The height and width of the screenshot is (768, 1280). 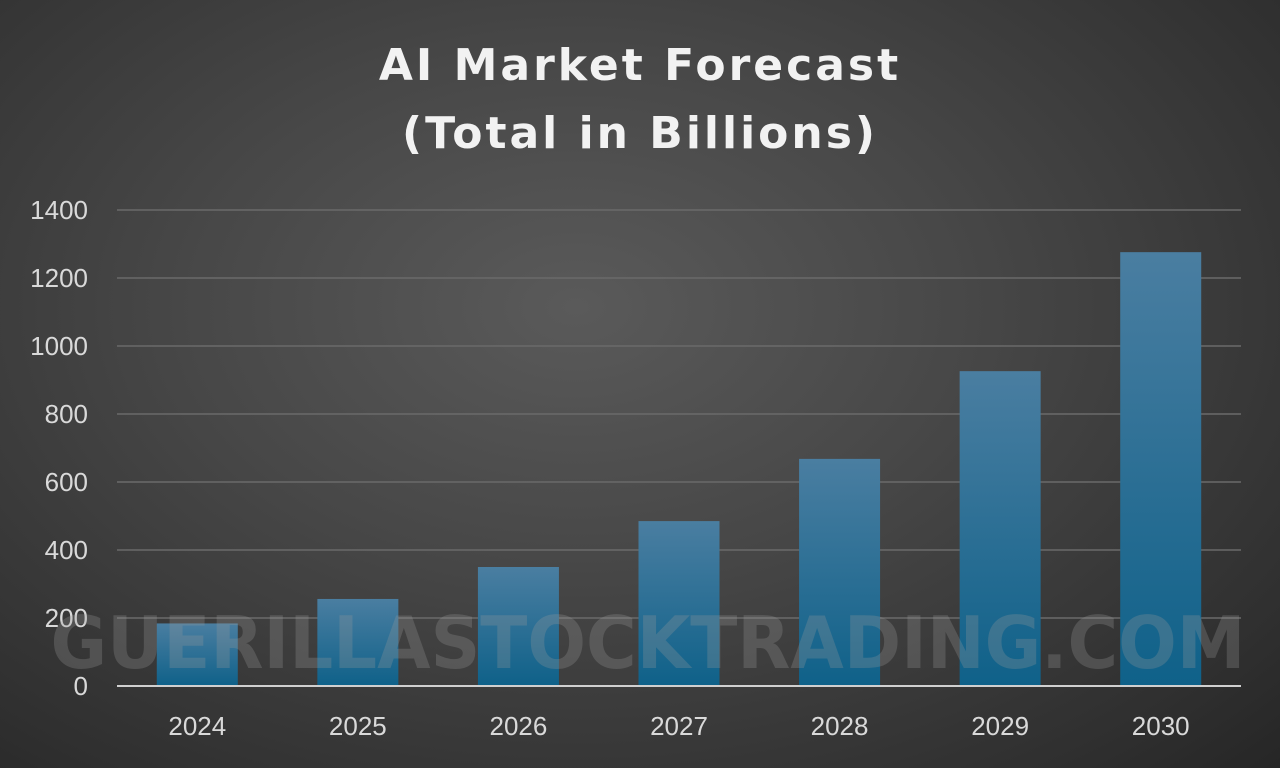 I want to click on x-tick-label: 2029, so click(x=1000, y=726).